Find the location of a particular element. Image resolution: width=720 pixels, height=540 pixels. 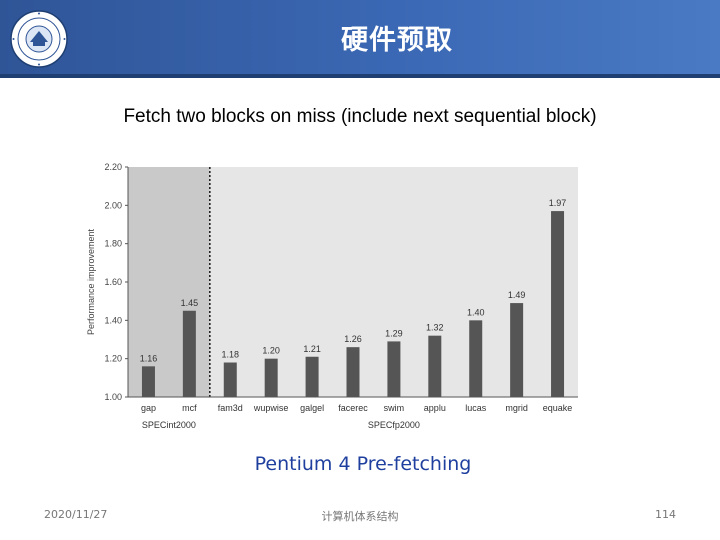

data-label: 1.45 is located at coordinates (190, 303).